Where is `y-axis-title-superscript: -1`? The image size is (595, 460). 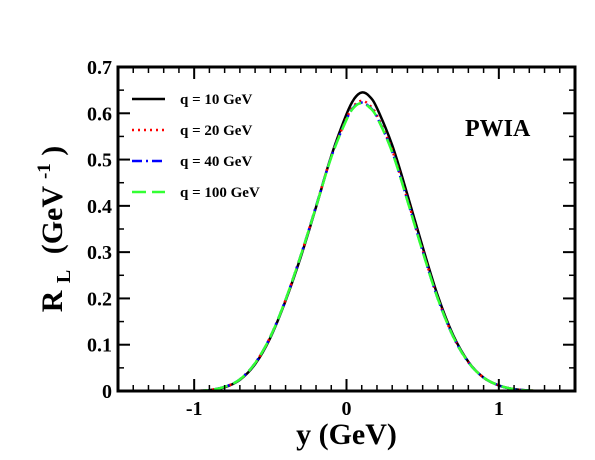 y-axis-title-superscript: -1 is located at coordinates (44, 171).